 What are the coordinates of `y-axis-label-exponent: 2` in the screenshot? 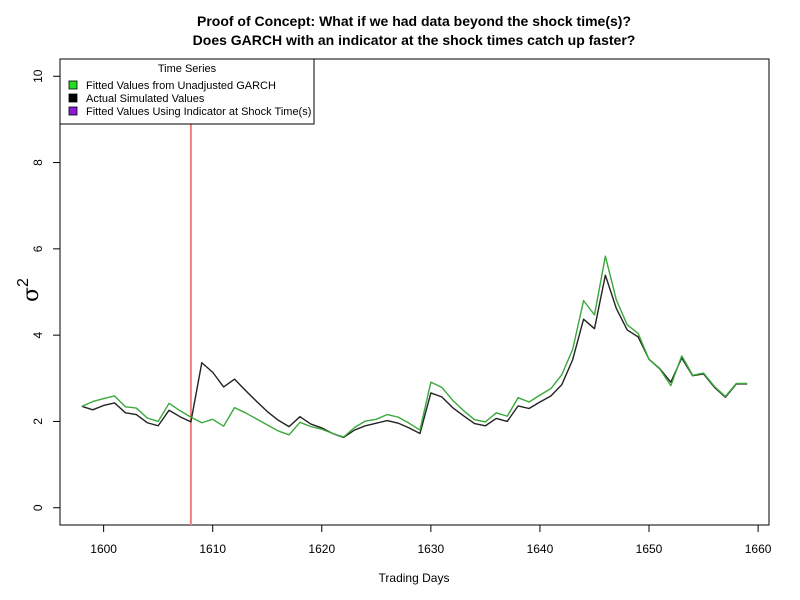 It's located at (23, 282).